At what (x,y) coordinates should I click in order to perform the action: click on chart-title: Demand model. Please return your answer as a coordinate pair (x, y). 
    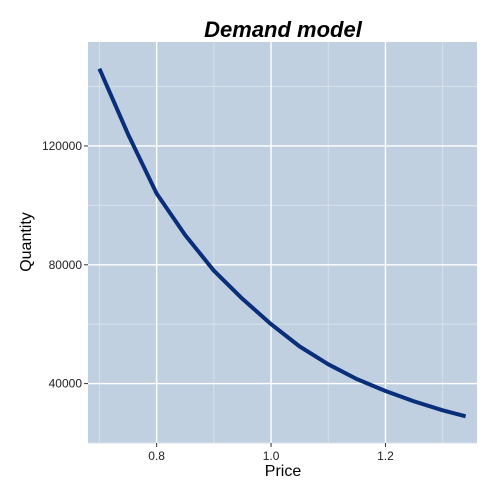
    Looking at the image, I should click on (283, 29).